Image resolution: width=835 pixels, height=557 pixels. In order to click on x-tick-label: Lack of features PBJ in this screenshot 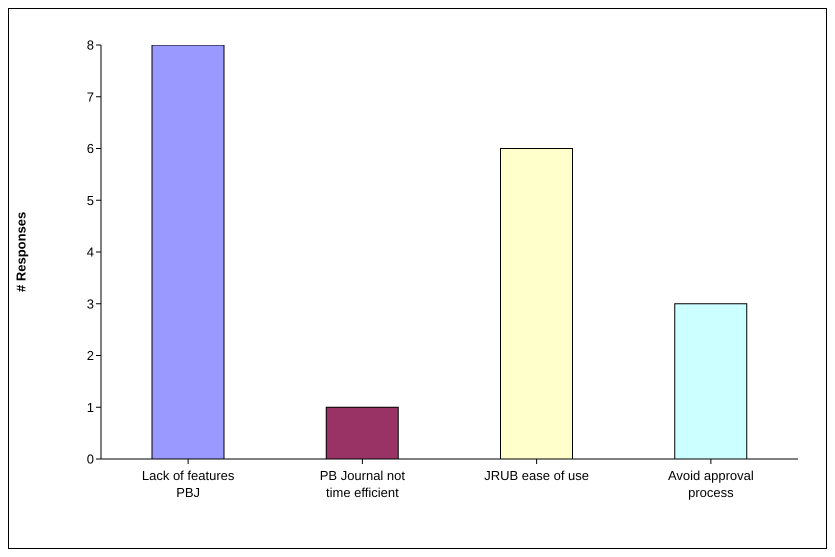, I will do `click(188, 484)`.